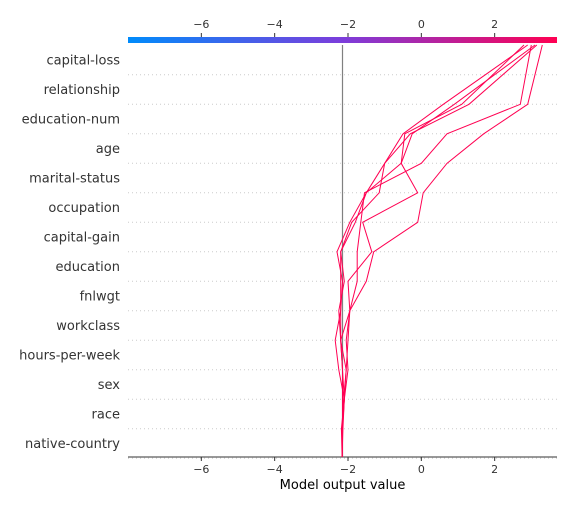  What do you see at coordinates (71, 120) in the screenshot?
I see `feature-label: education-num` at bounding box center [71, 120].